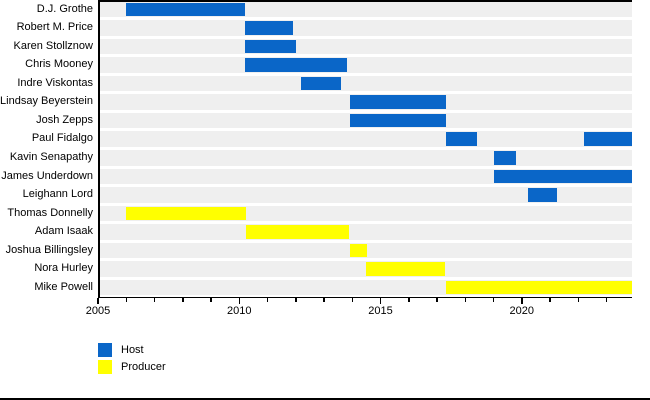  I want to click on x-axis-tick-label: 2015, so click(380, 311).